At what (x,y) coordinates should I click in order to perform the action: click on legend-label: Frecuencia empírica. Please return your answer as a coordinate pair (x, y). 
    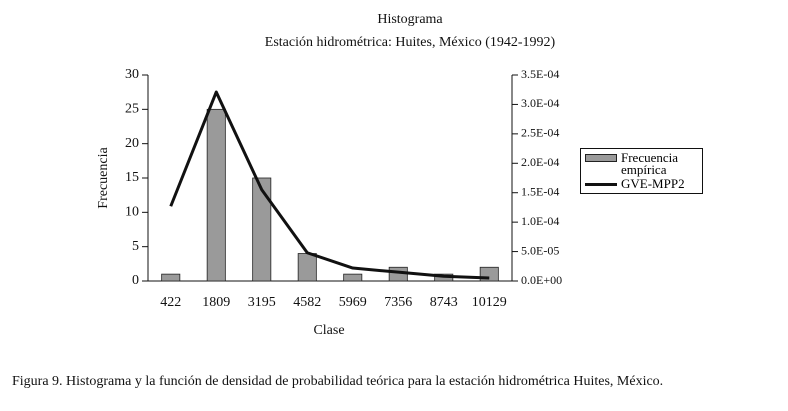
    Looking at the image, I should click on (650, 163).